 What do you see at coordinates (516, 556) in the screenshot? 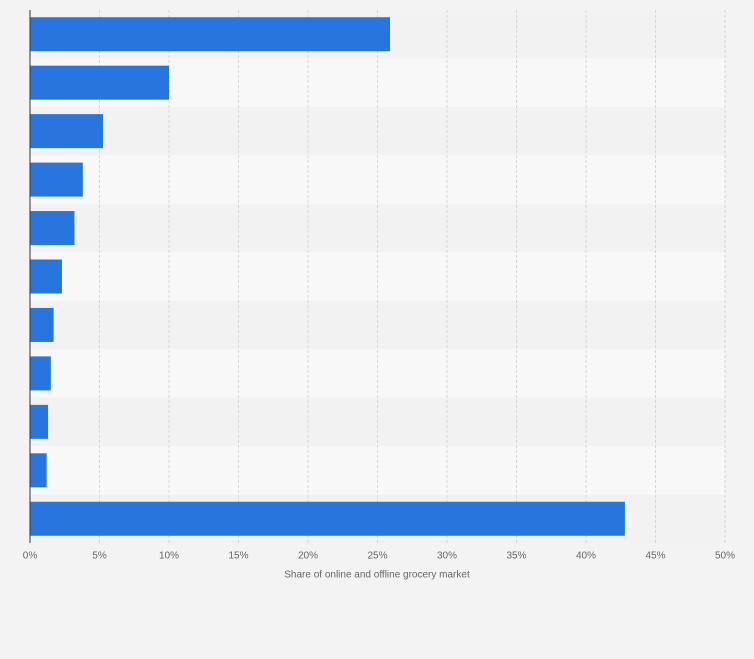
I see `x-tick-label: 35%` at bounding box center [516, 556].